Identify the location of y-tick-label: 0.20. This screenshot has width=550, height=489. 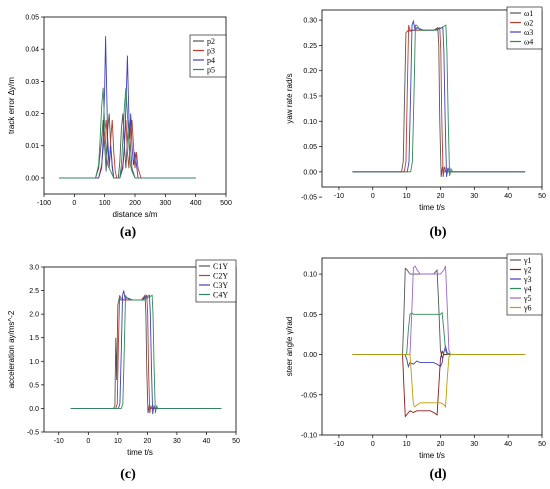
(310, 71).